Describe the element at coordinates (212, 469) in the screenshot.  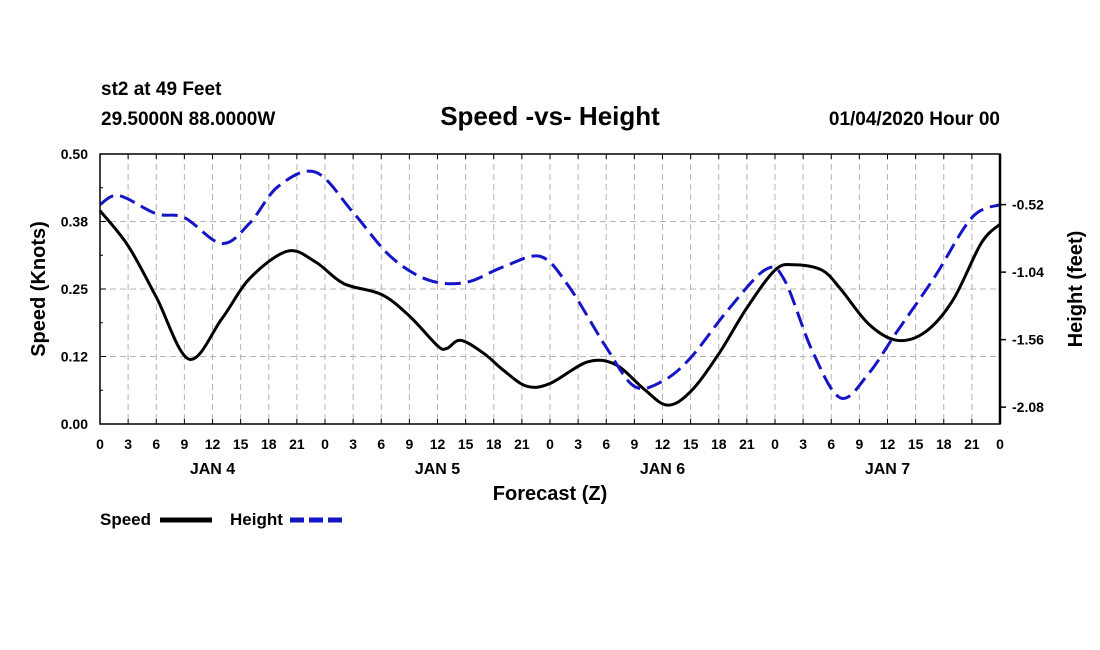
I see `day-label: JAN 4` at that location.